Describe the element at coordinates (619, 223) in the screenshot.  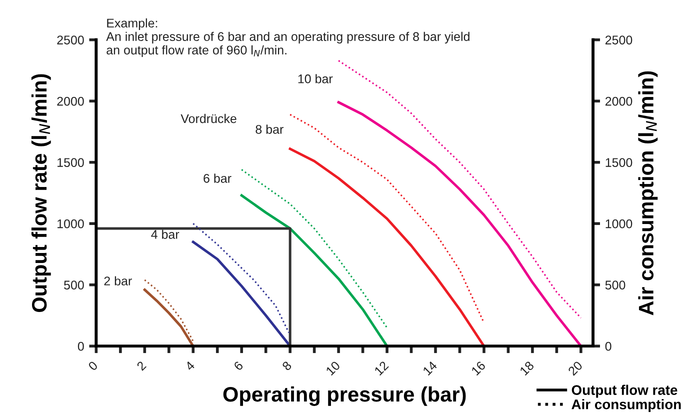
I see `y2-tick-label: 1000` at that location.